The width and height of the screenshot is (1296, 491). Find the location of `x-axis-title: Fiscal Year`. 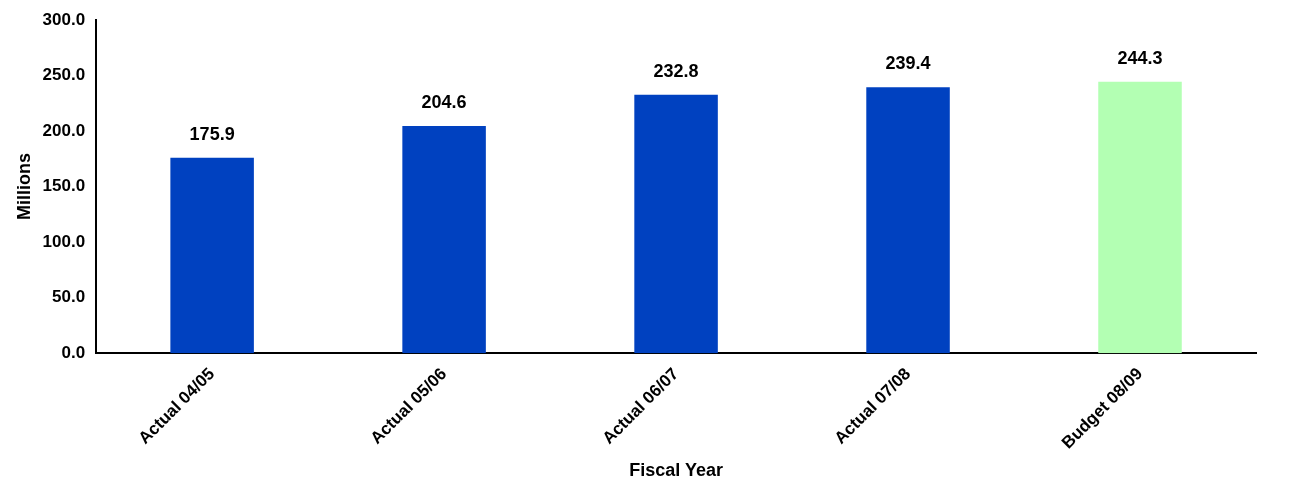

x-axis-title: Fiscal Year is located at coordinates (676, 470).